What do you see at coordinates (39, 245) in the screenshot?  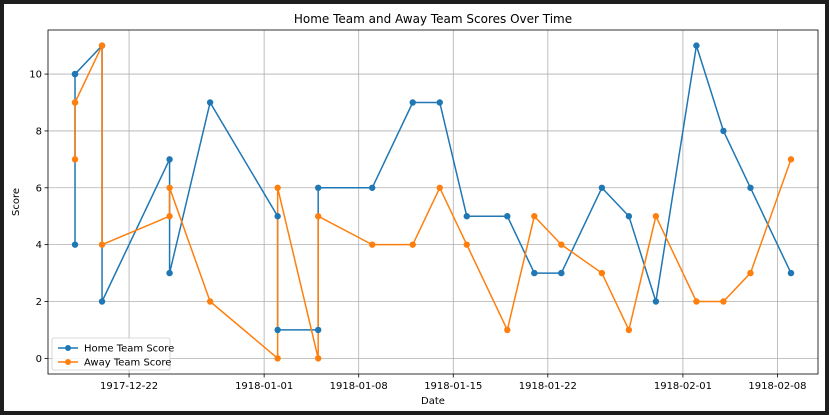 I see `y-tick-label: 4` at bounding box center [39, 245].